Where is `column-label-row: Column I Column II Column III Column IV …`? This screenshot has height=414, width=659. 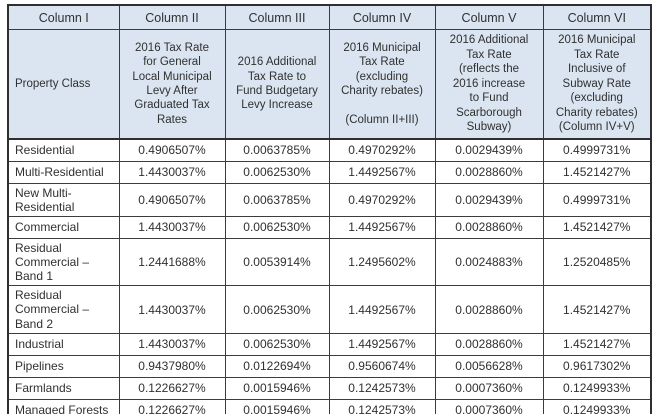 column-label-row: Column I Column II Column III Column IV … is located at coordinates (329, 17).